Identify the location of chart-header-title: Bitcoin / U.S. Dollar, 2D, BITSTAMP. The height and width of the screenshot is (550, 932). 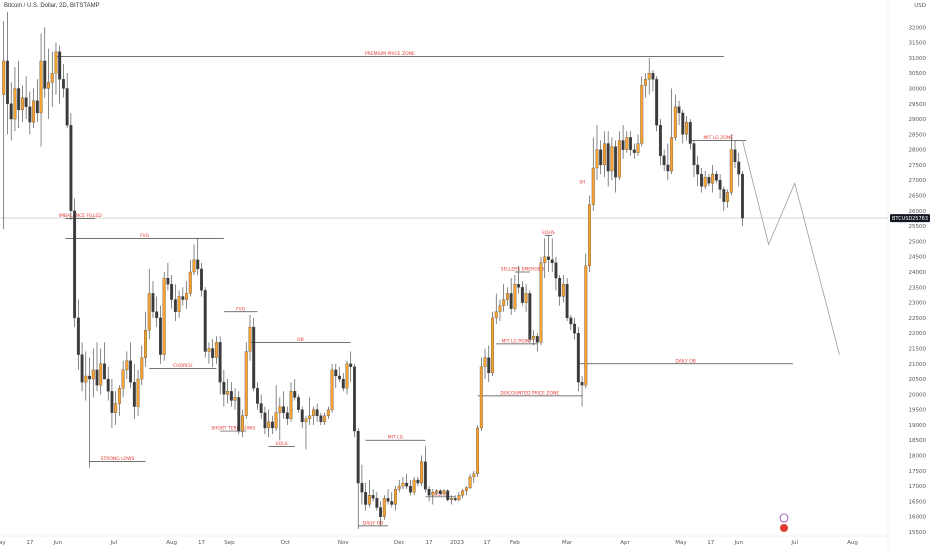
(52, 6).